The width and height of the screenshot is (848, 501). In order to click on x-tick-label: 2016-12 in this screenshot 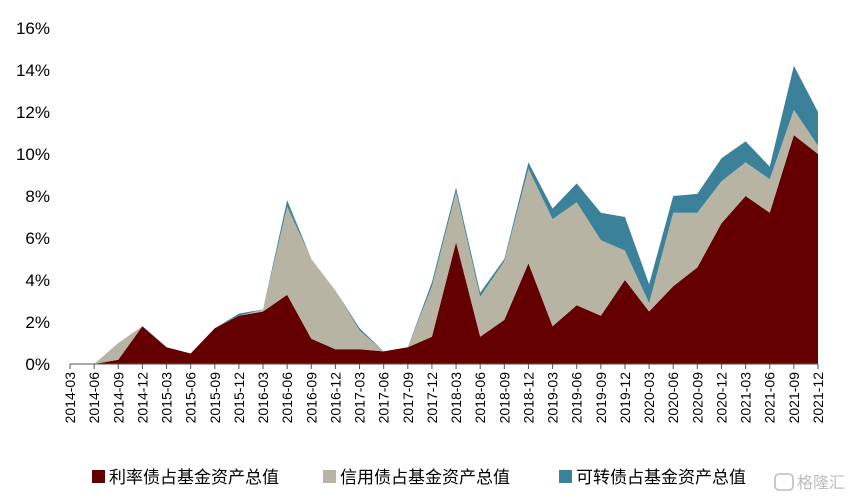, I will do `click(335, 398)`.